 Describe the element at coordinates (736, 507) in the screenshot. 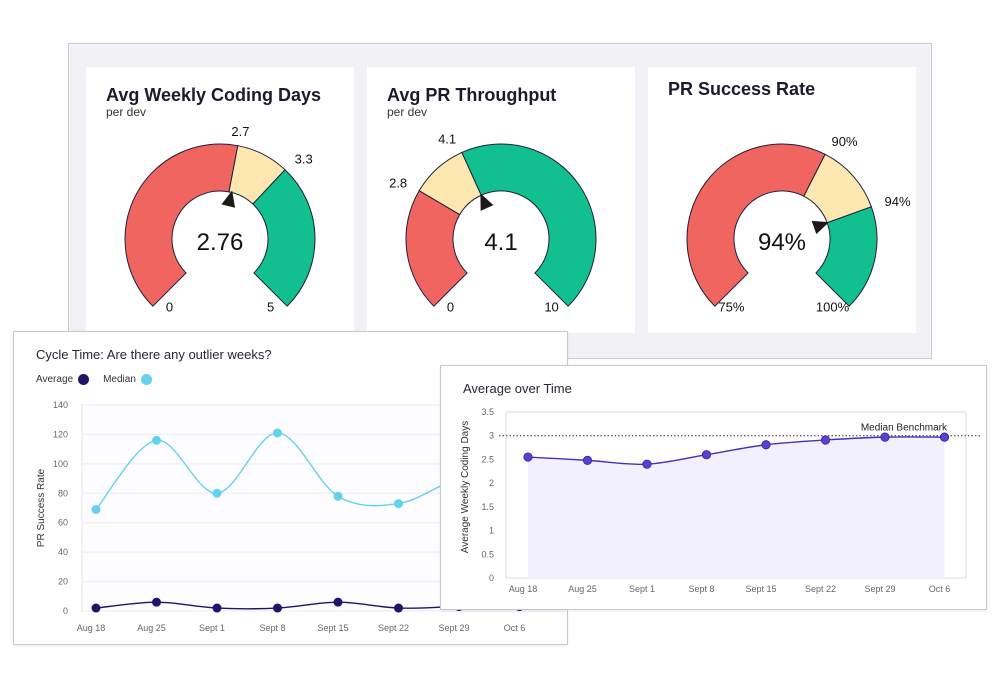

I see `area-fill` at that location.